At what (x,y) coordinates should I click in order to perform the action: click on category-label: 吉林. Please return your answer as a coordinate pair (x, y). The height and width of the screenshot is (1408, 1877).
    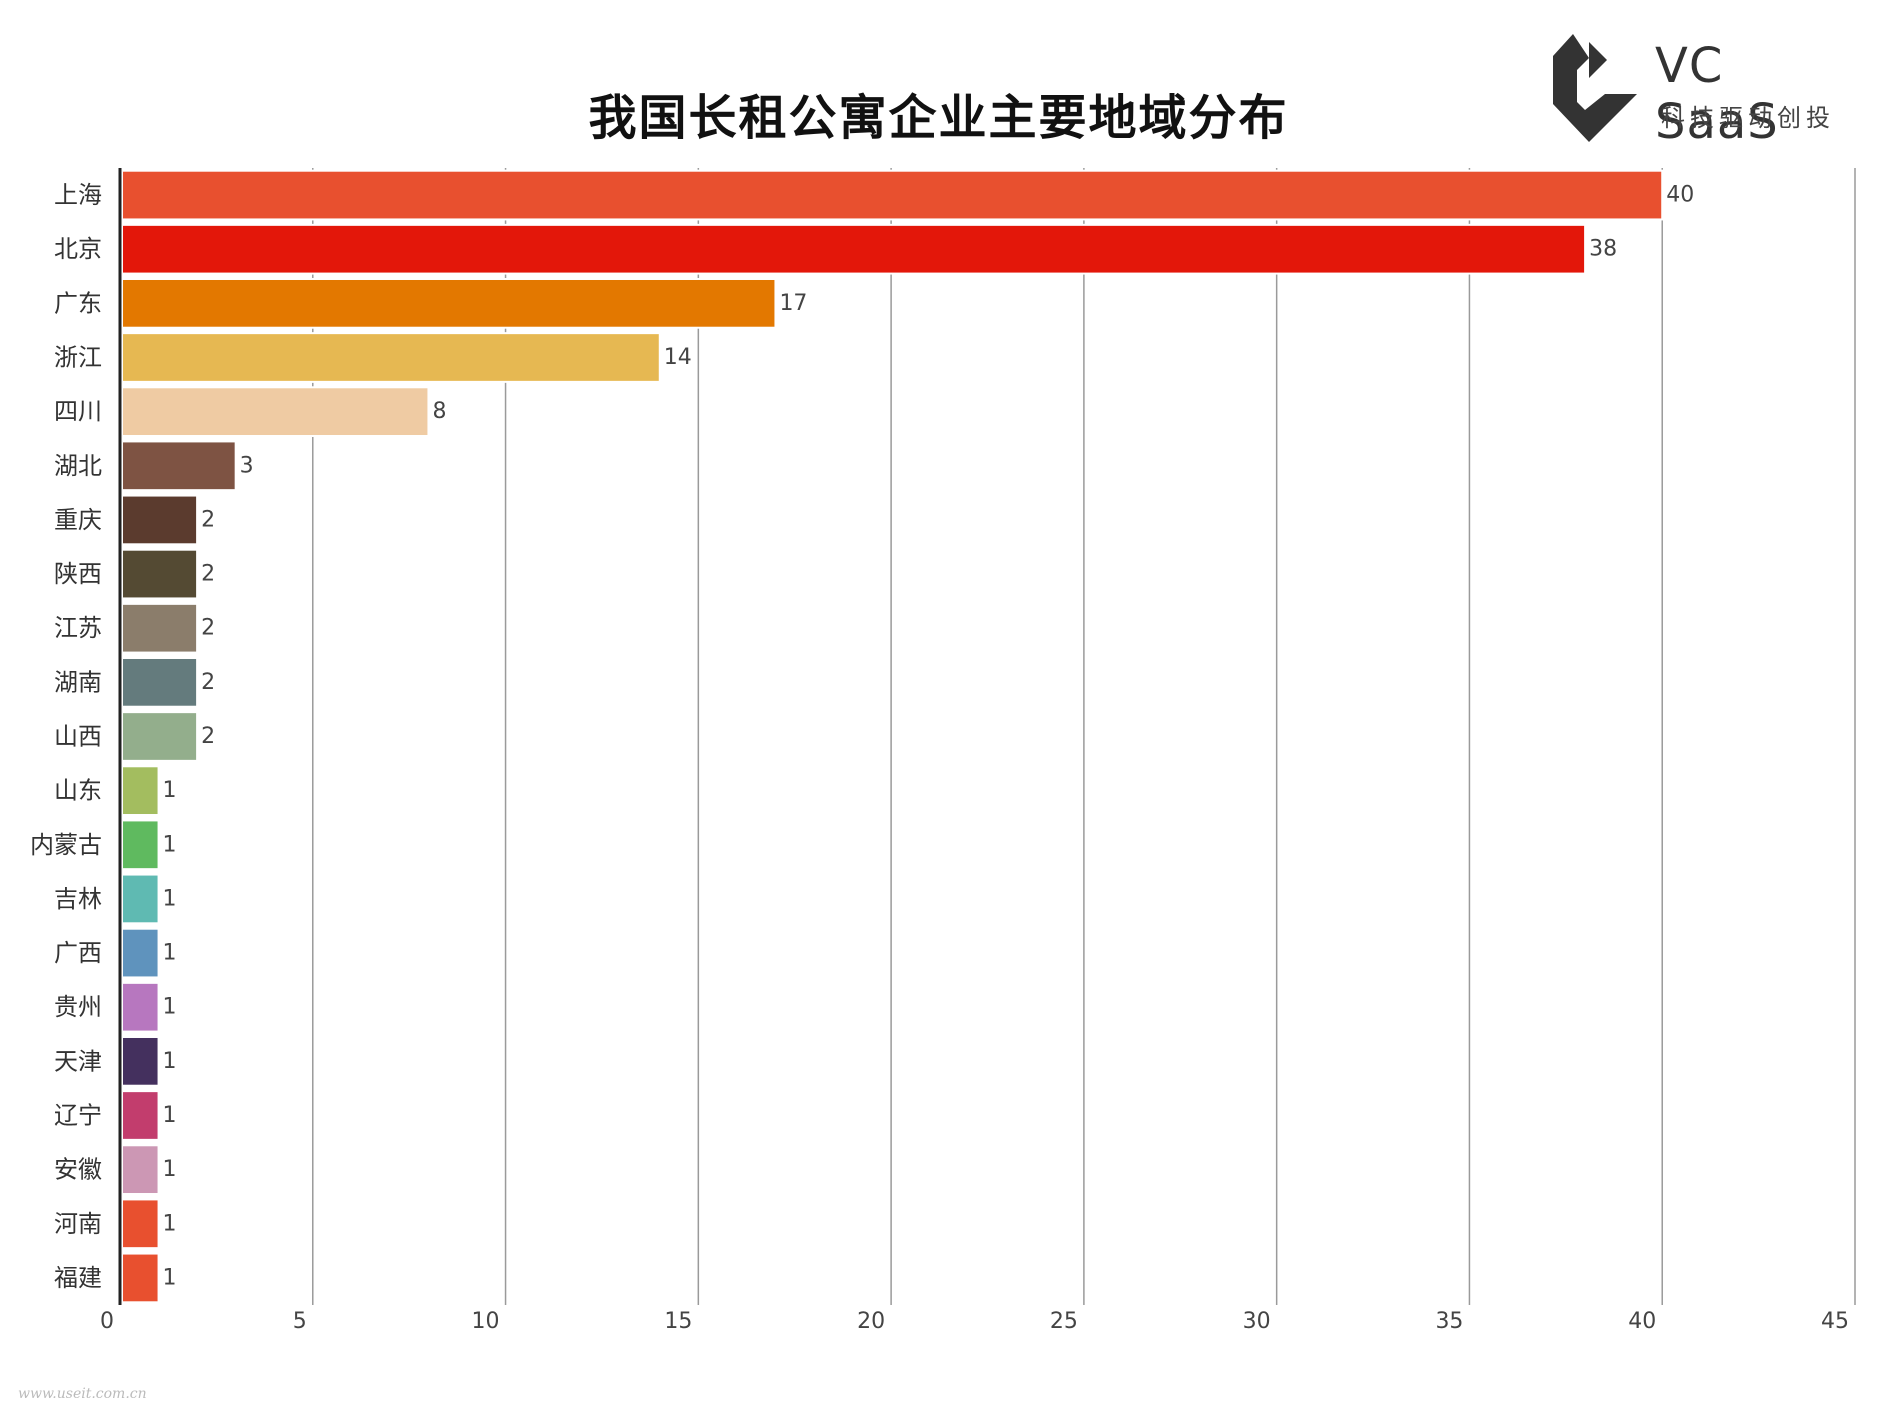
    Looking at the image, I should click on (78, 899).